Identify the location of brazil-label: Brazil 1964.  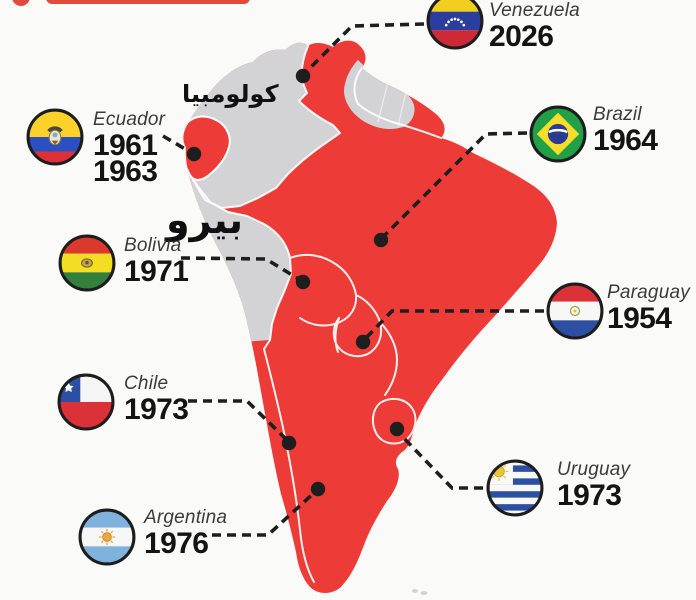
(625, 130).